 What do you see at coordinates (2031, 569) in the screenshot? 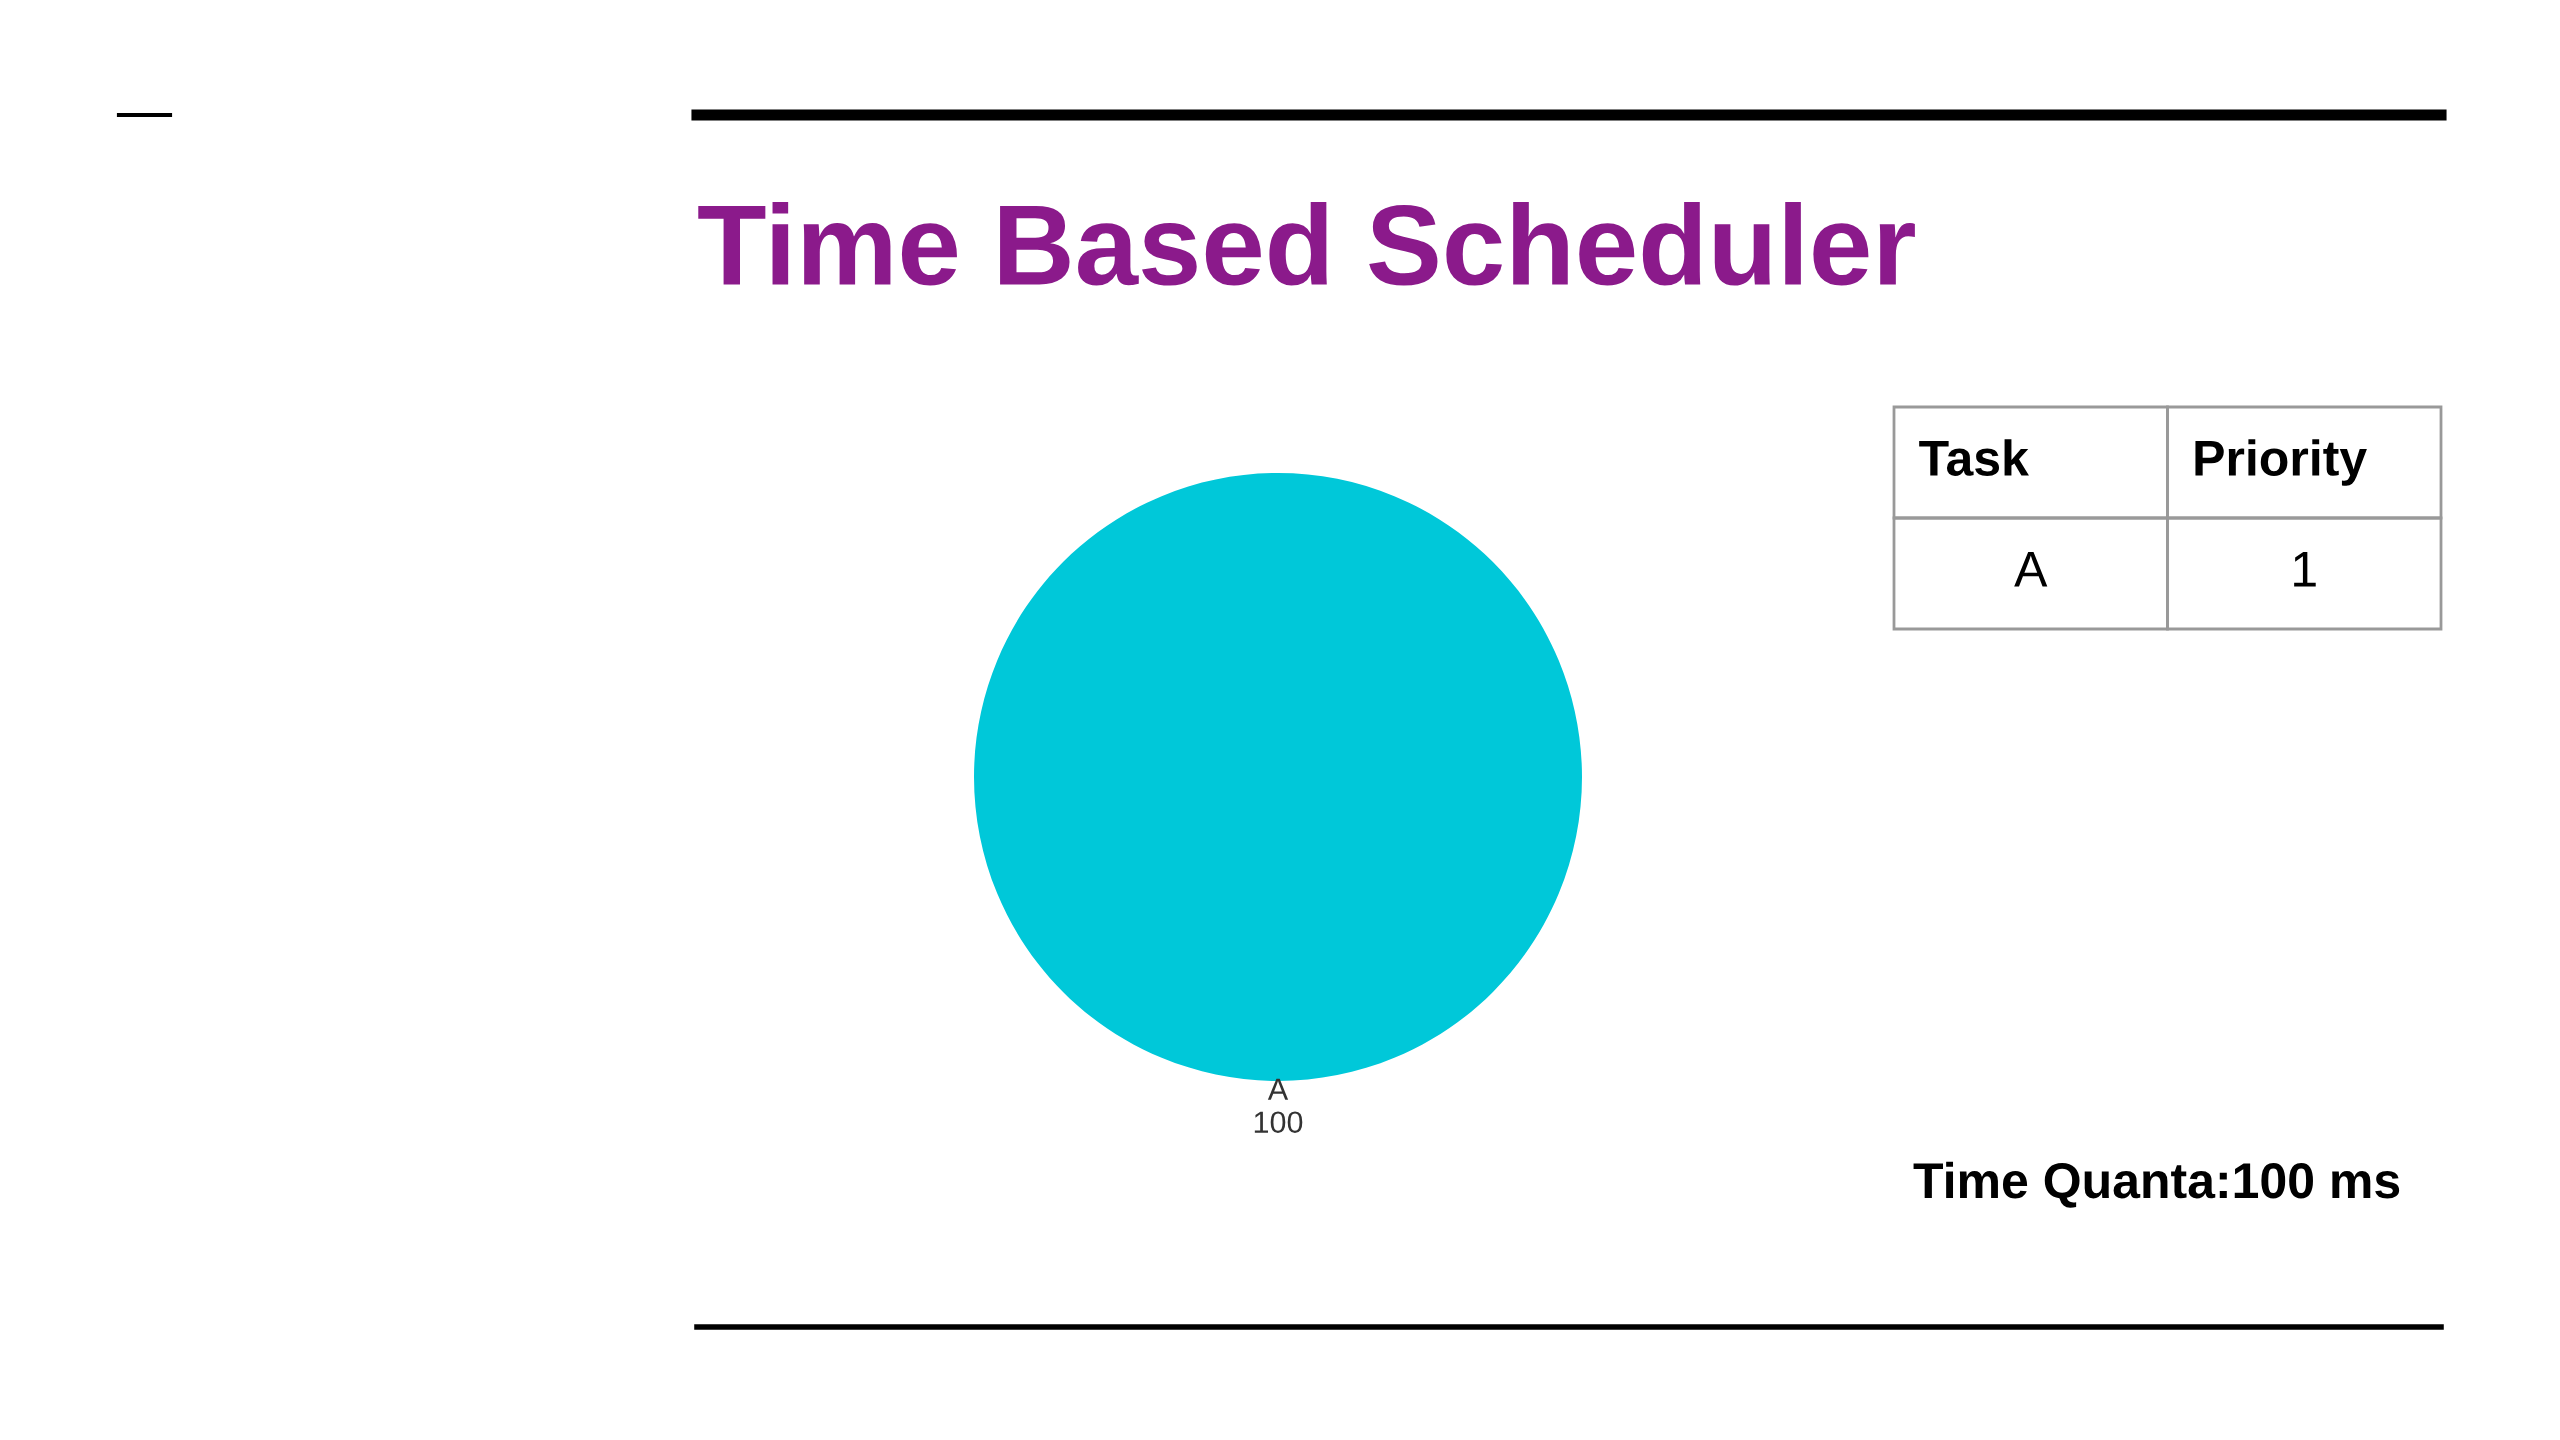
I see `text: A` at bounding box center [2031, 569].